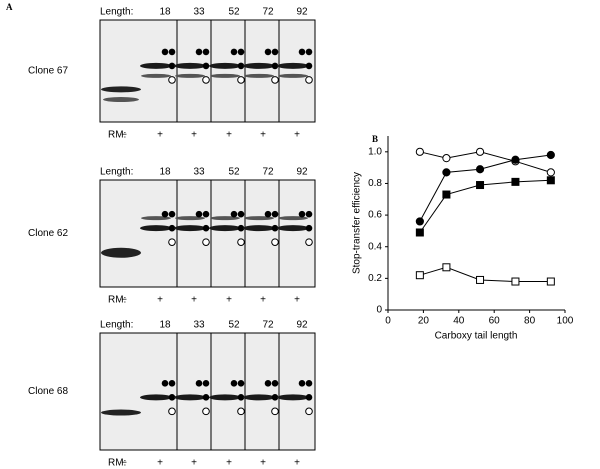 This screenshot has width=600, height=469. What do you see at coordinates (199, 172) in the screenshot?
I see `lane-length: 33` at bounding box center [199, 172].